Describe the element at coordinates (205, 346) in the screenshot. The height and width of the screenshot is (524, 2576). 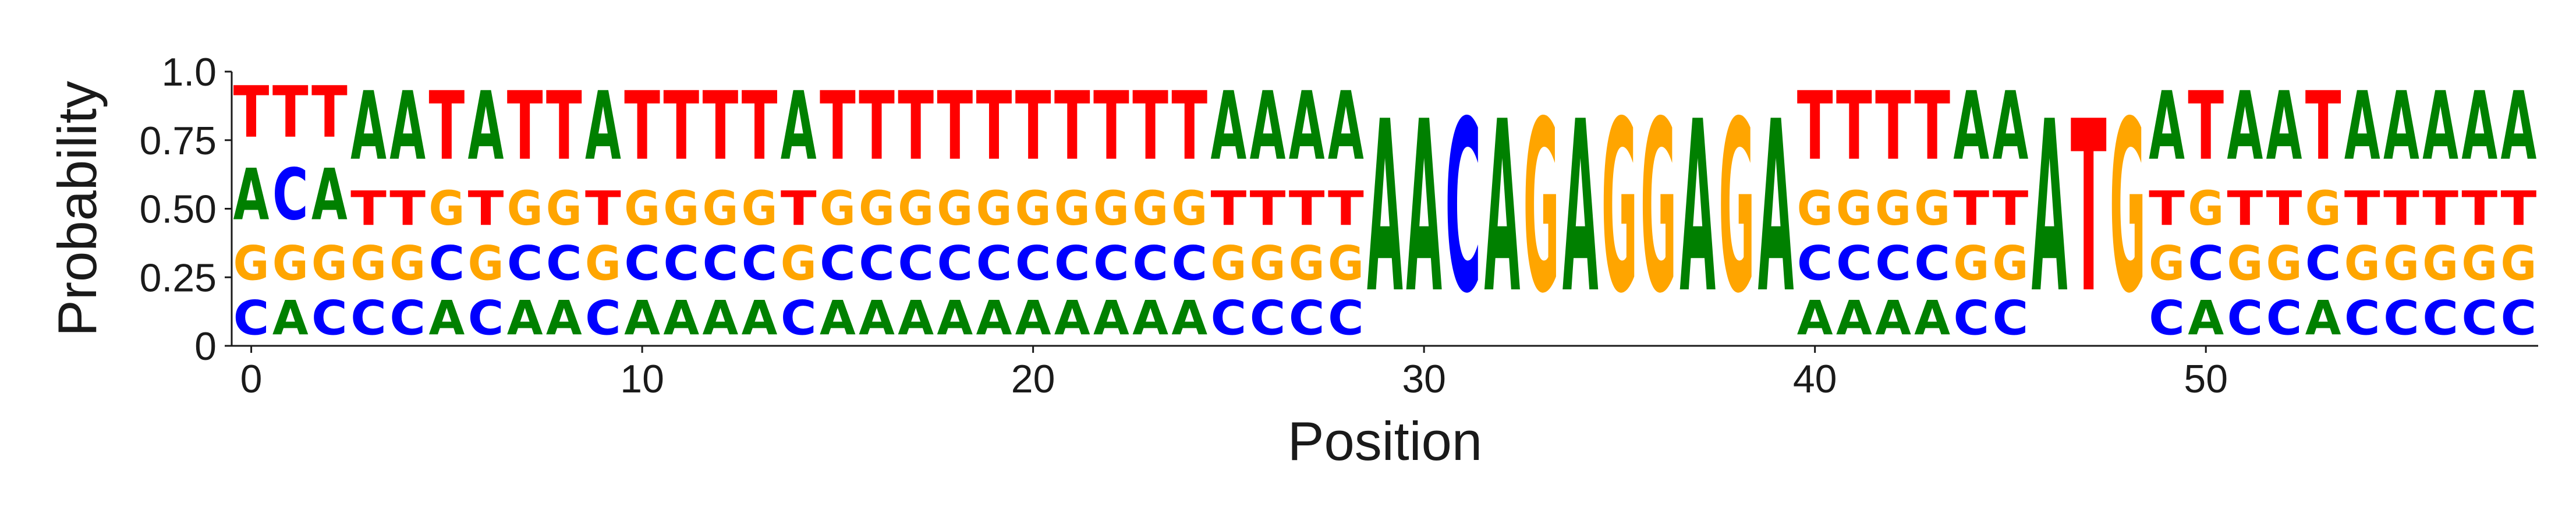
I see `y-tick-label: 0` at that location.